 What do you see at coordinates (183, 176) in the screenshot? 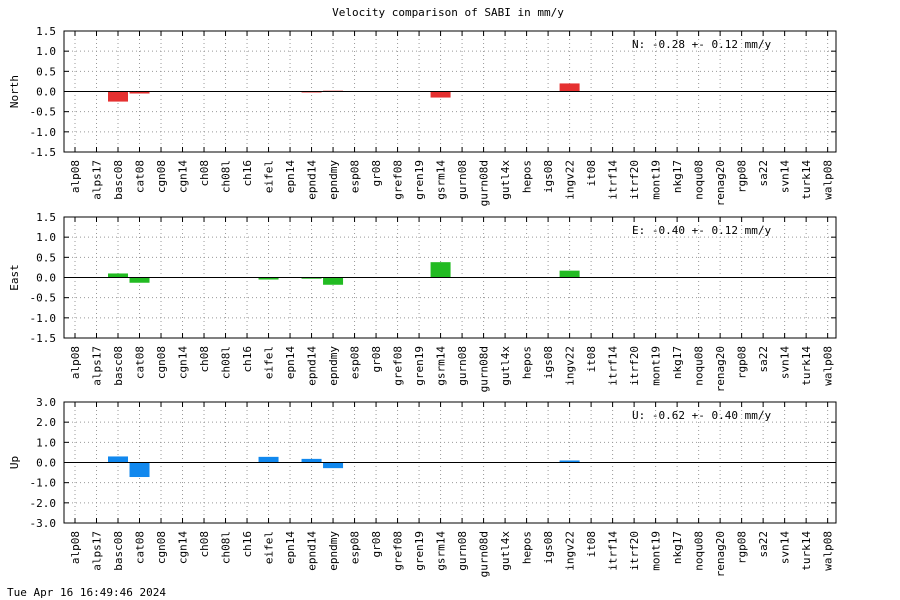
I see `x-tick-label: cgn14` at bounding box center [183, 176].